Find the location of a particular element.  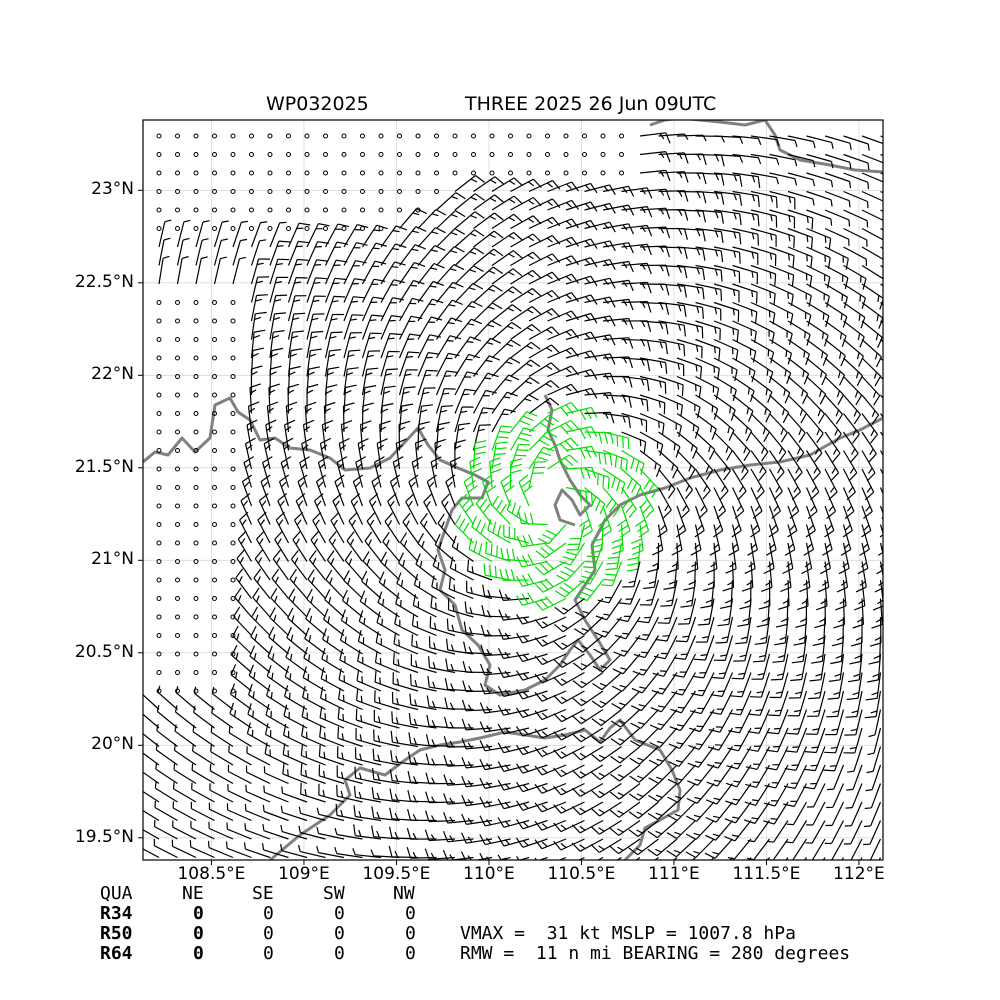

y-tick-label: 22°N is located at coordinates (112, 374).